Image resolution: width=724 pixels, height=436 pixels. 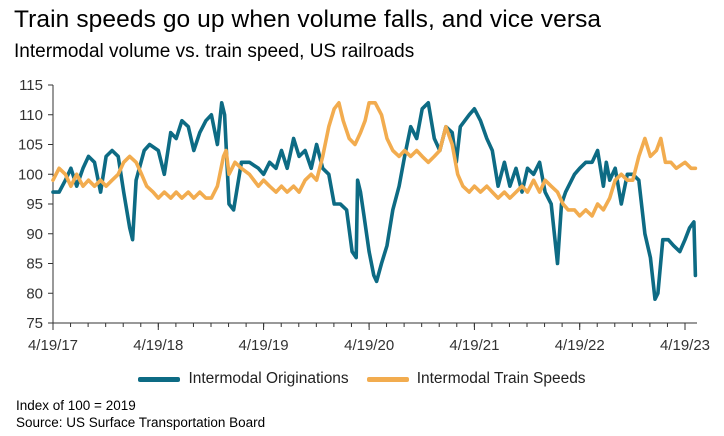 I want to click on legend-item-speeds: Intermodal Train Speeds, so click(x=476, y=379).